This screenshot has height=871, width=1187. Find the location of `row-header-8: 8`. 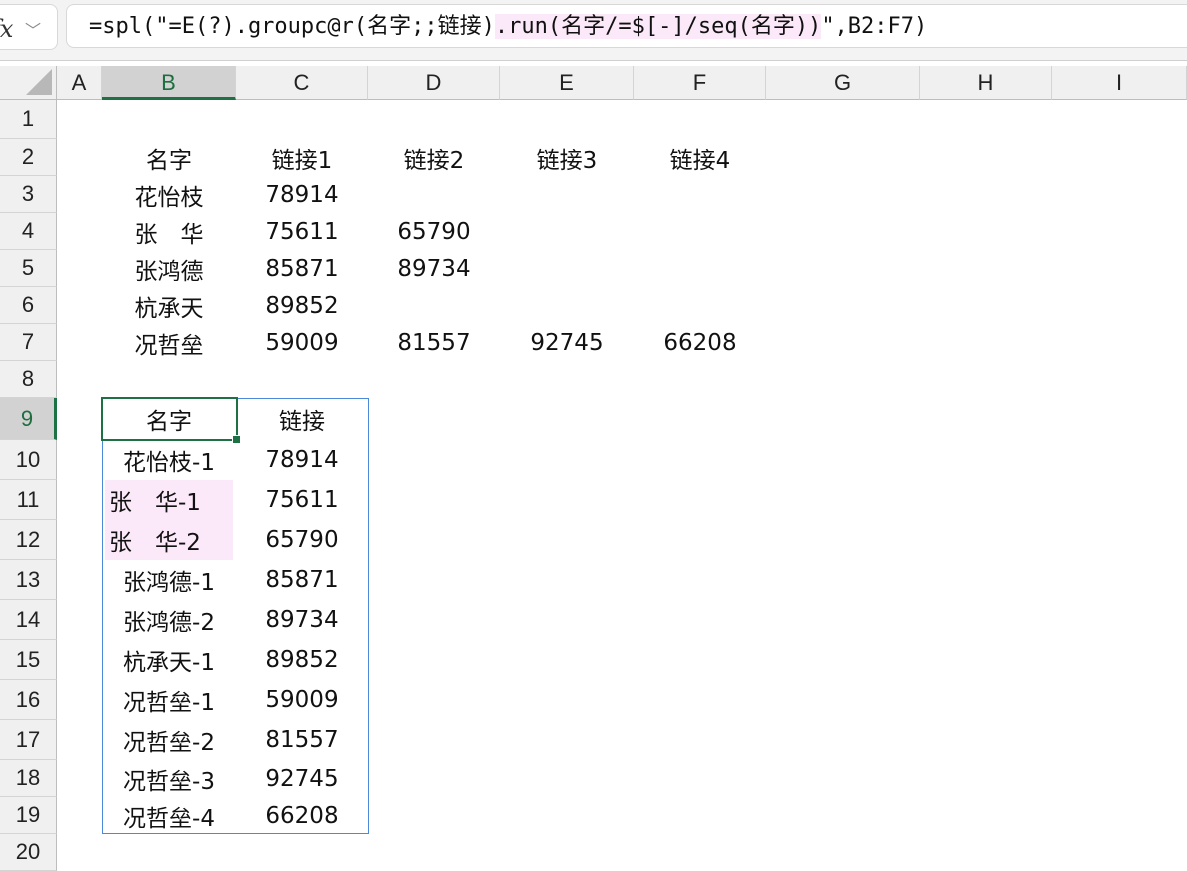

row-header-8: 8 is located at coordinates (28, 379).